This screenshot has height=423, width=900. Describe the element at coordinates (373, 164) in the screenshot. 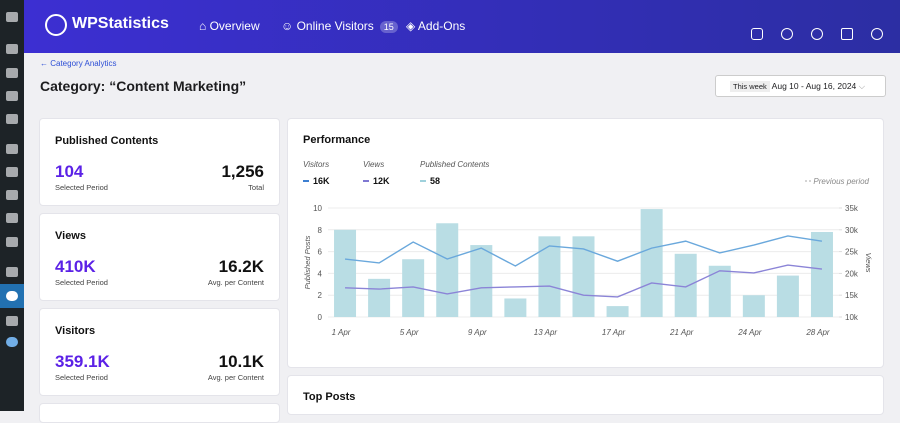

I see `legend-label: Views` at that location.